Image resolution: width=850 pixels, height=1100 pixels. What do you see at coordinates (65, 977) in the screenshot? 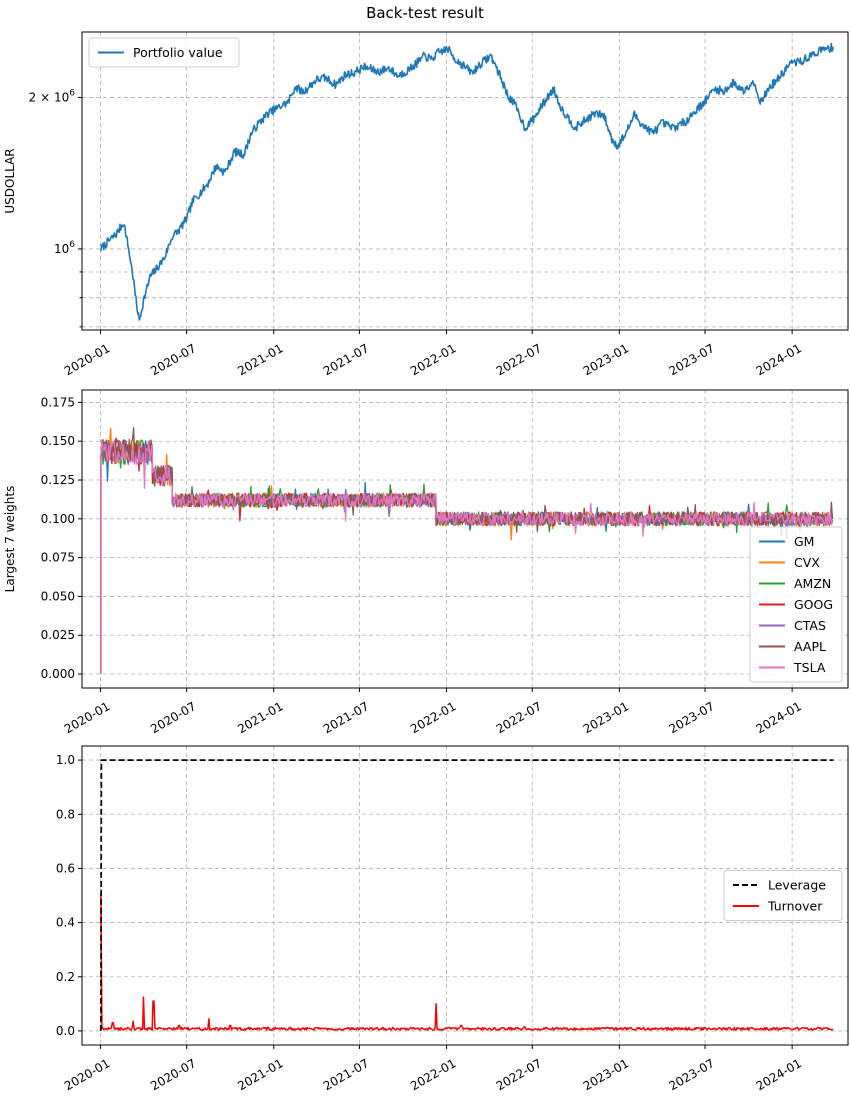
I see `y-tick-label: 0.2` at bounding box center [65, 977].